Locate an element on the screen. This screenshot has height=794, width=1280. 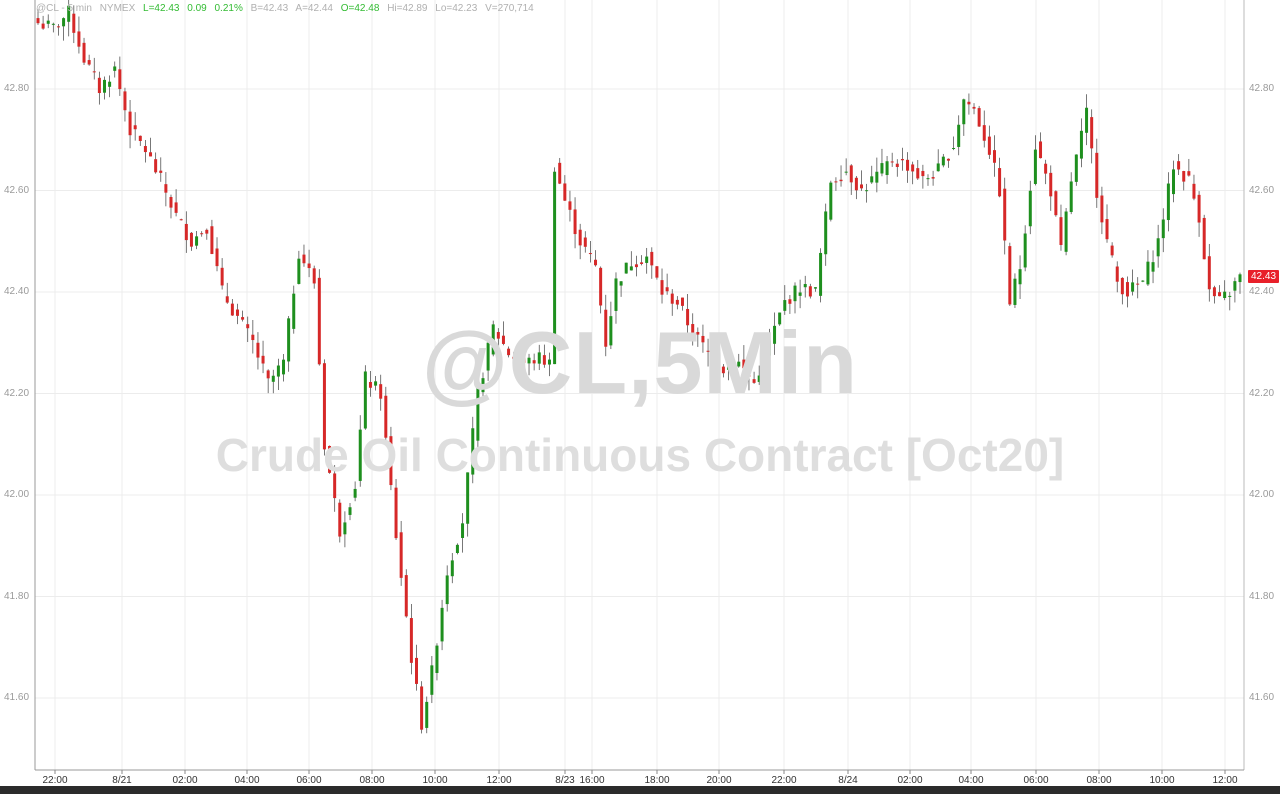
y-tick-label-right: 42.60 is located at coordinates (1262, 190).